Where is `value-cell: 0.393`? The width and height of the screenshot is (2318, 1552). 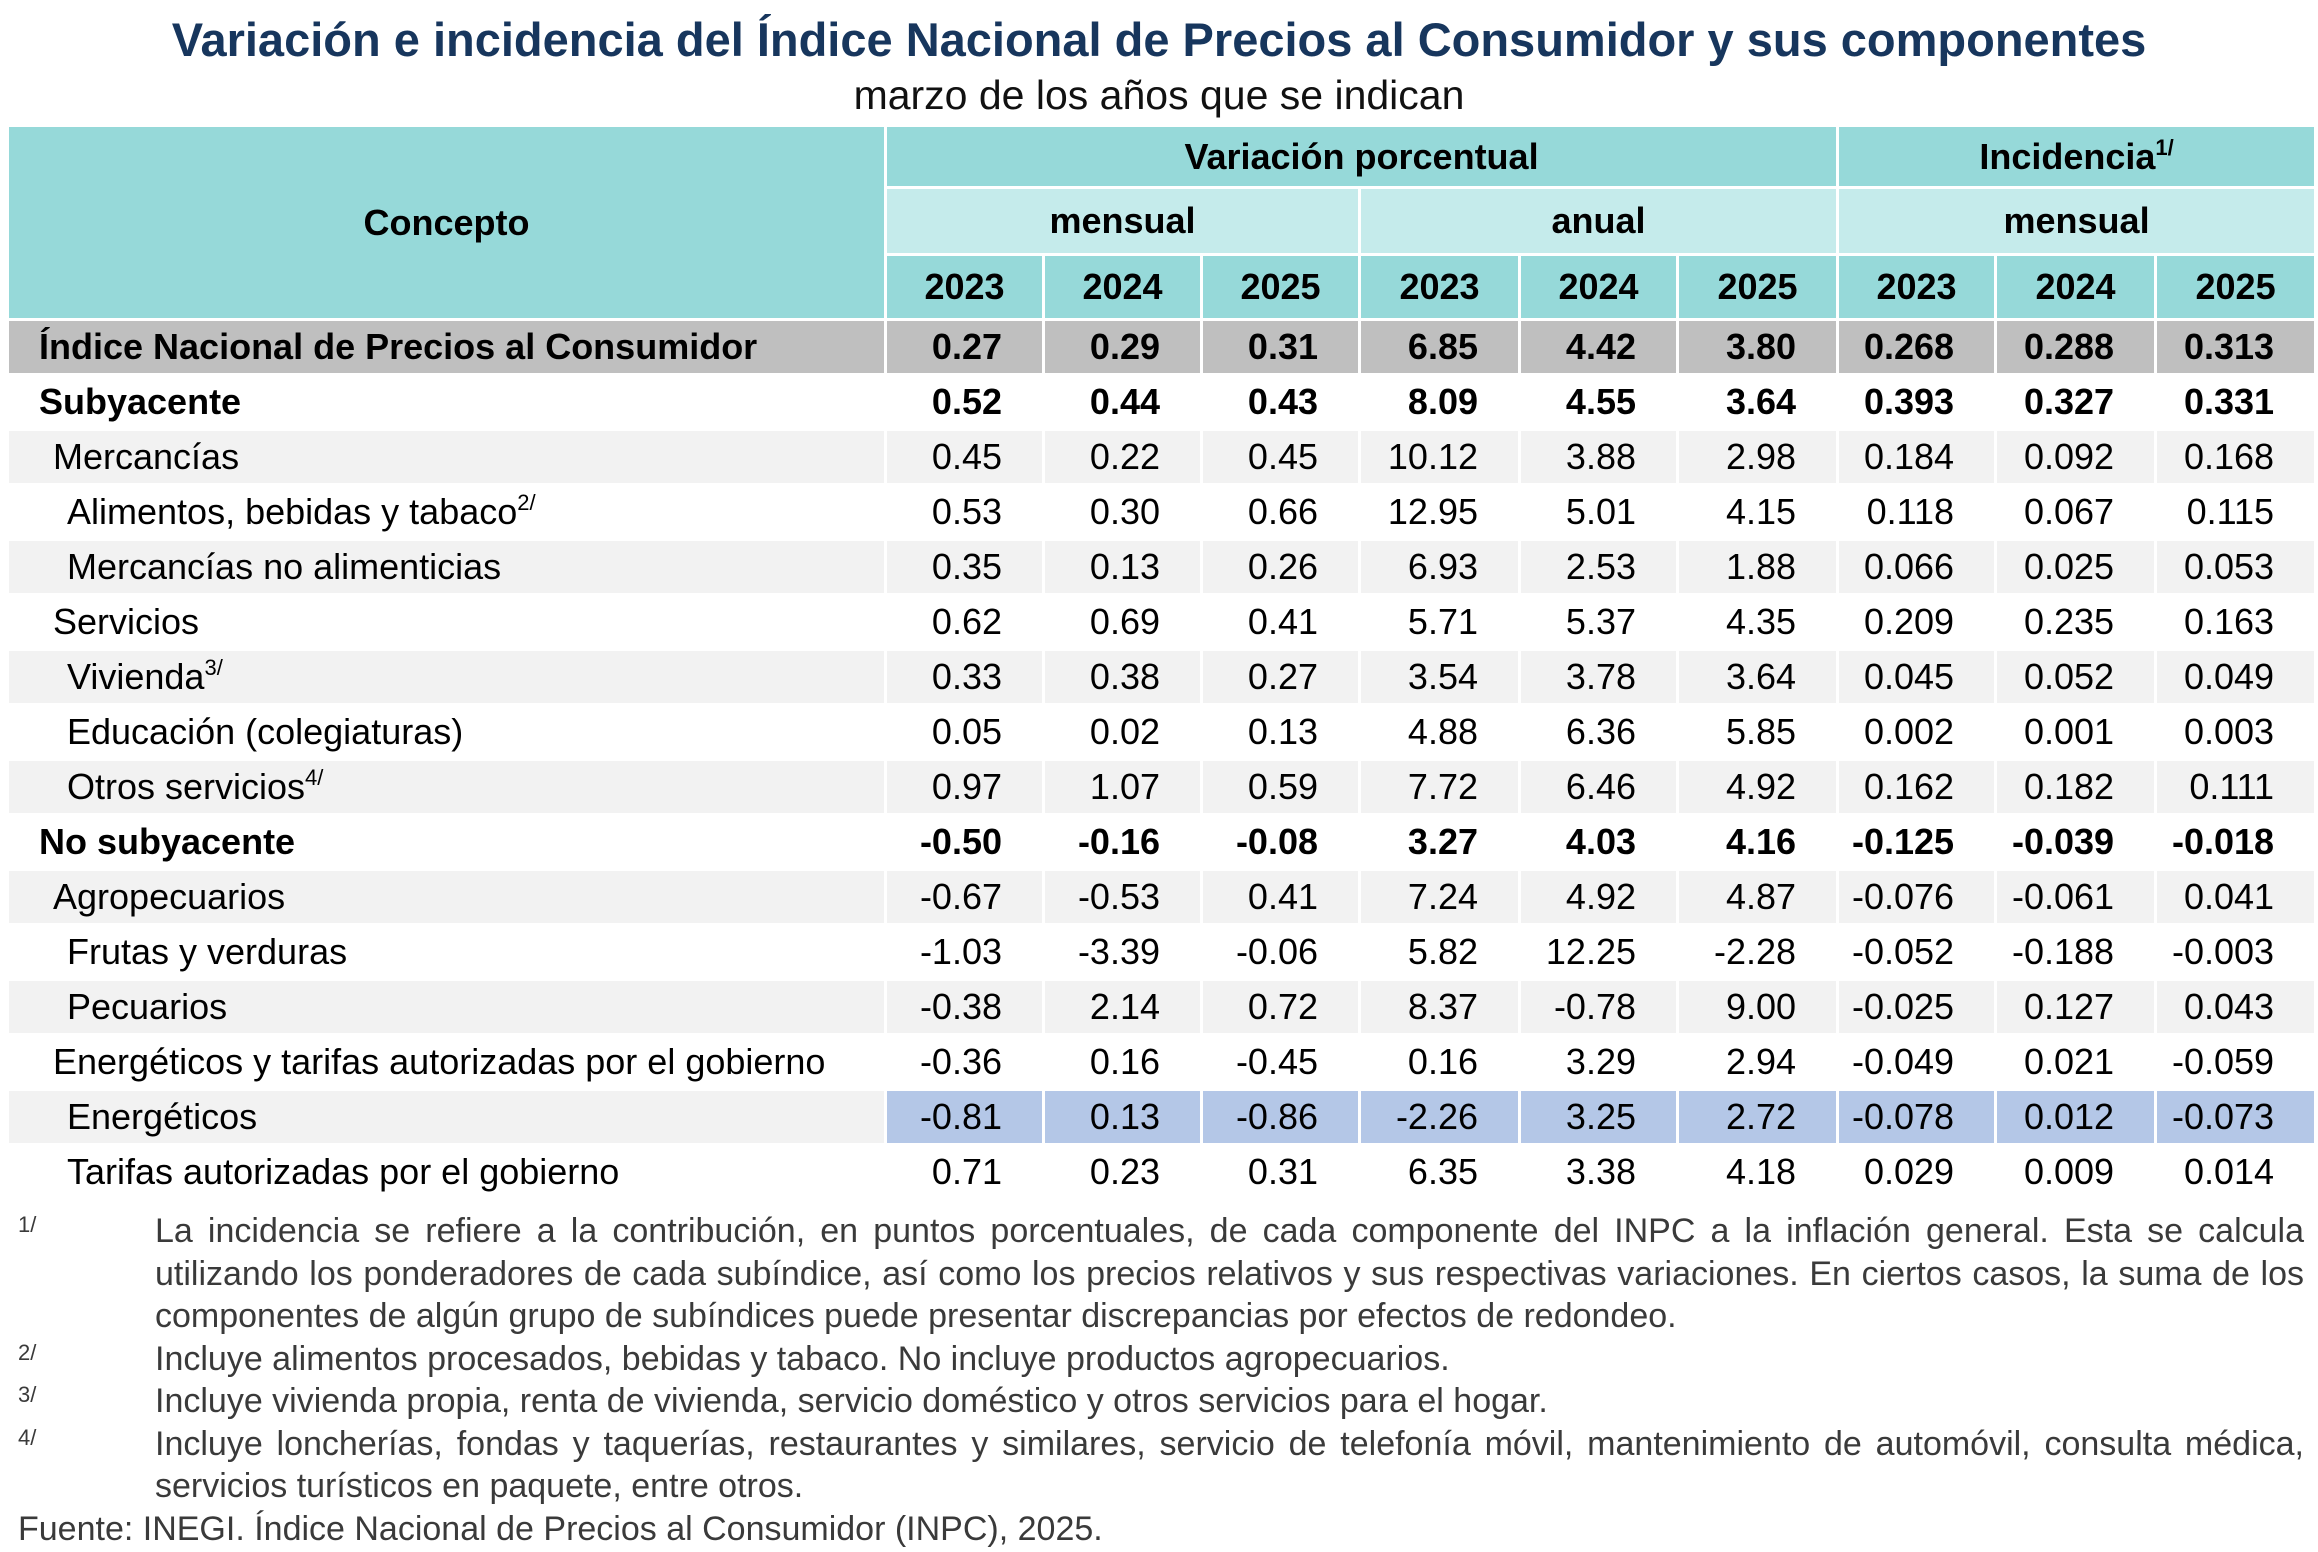
value-cell: 0.393 is located at coordinates (1917, 402).